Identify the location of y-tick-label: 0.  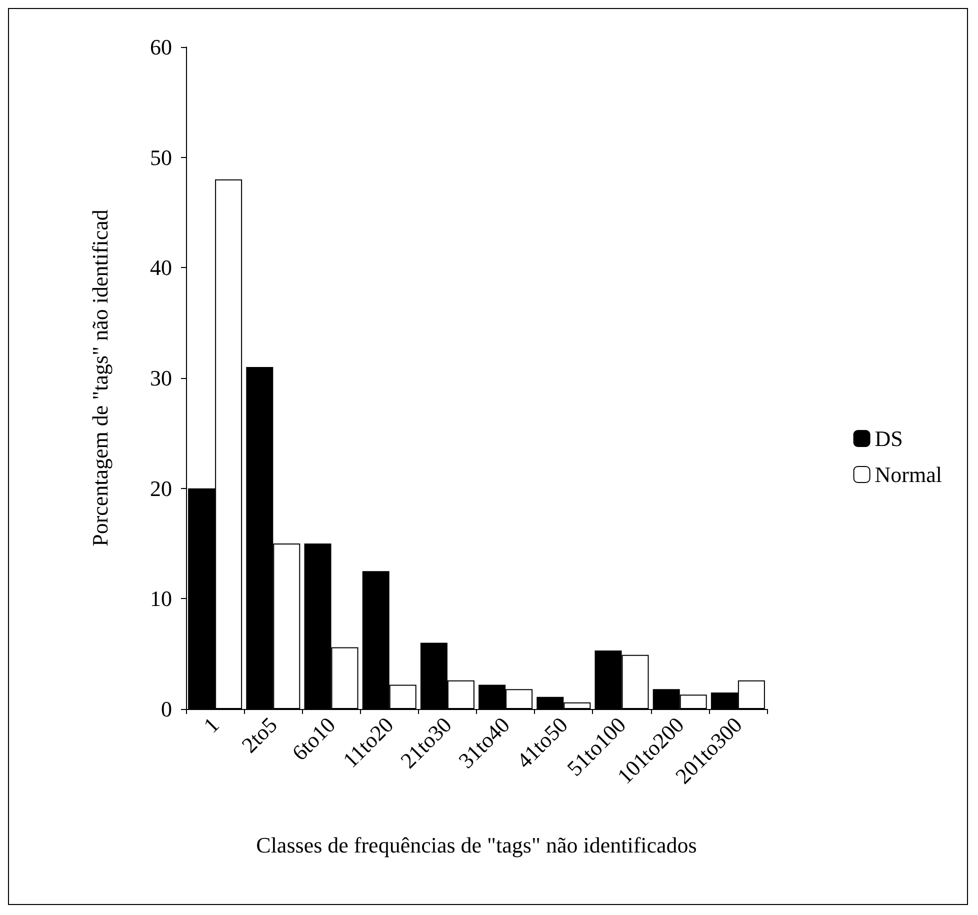
(166, 709).